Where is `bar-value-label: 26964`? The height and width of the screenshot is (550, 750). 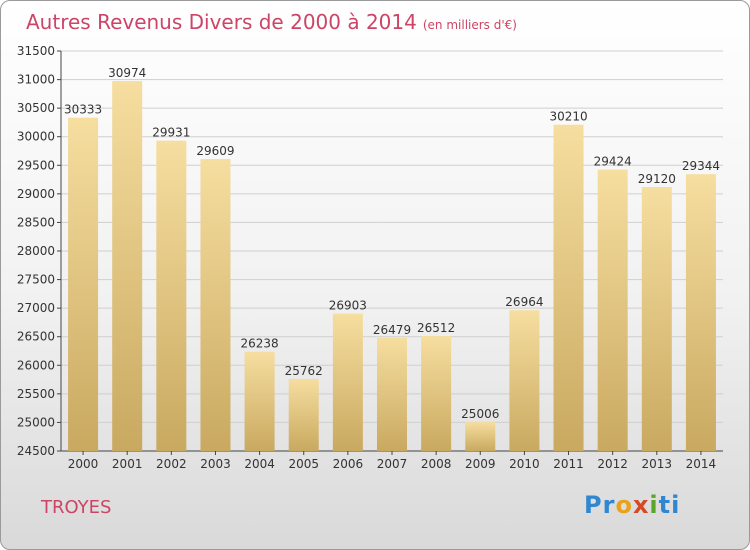 bar-value-label: 26964 is located at coordinates (524, 302).